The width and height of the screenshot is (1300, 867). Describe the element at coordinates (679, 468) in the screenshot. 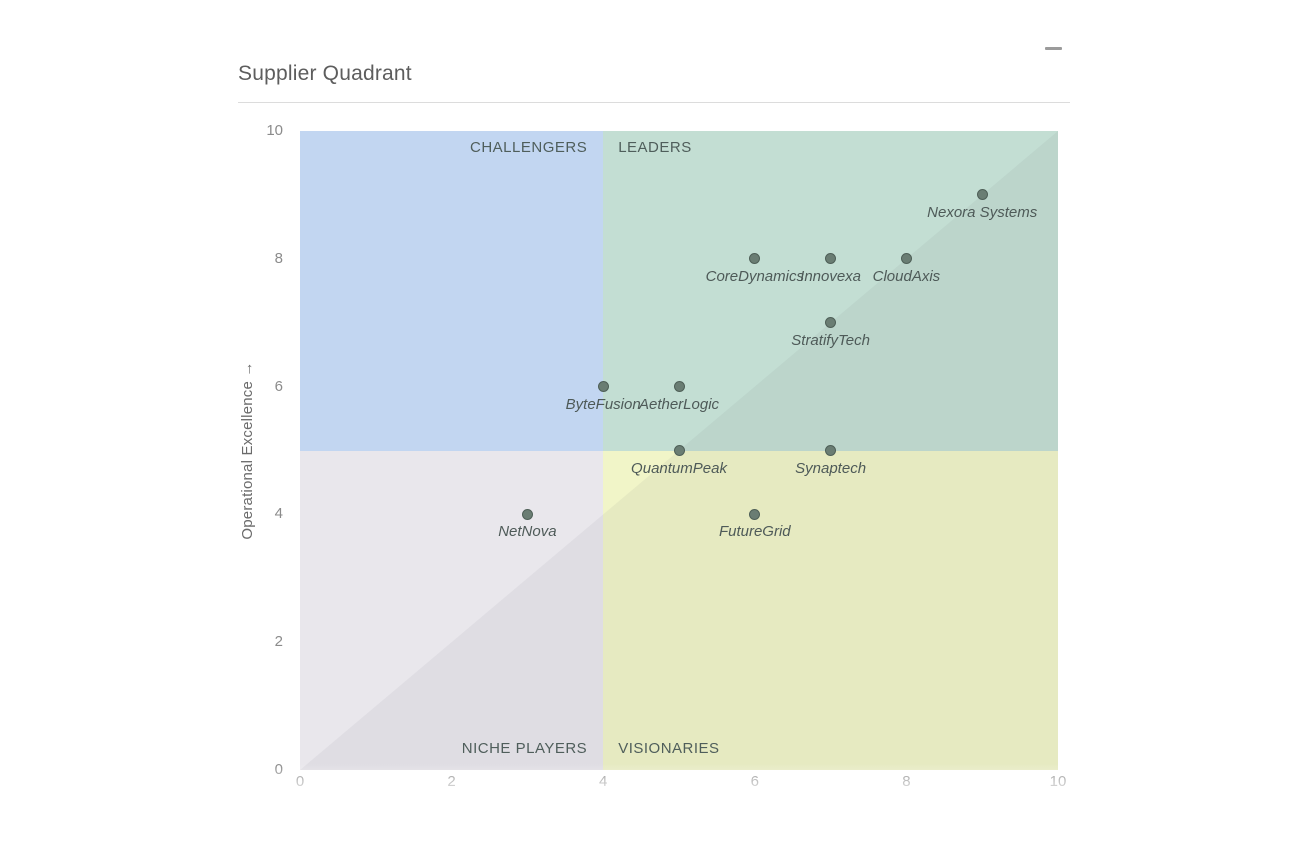

I see `data-point-label: QuantumPeak` at that location.